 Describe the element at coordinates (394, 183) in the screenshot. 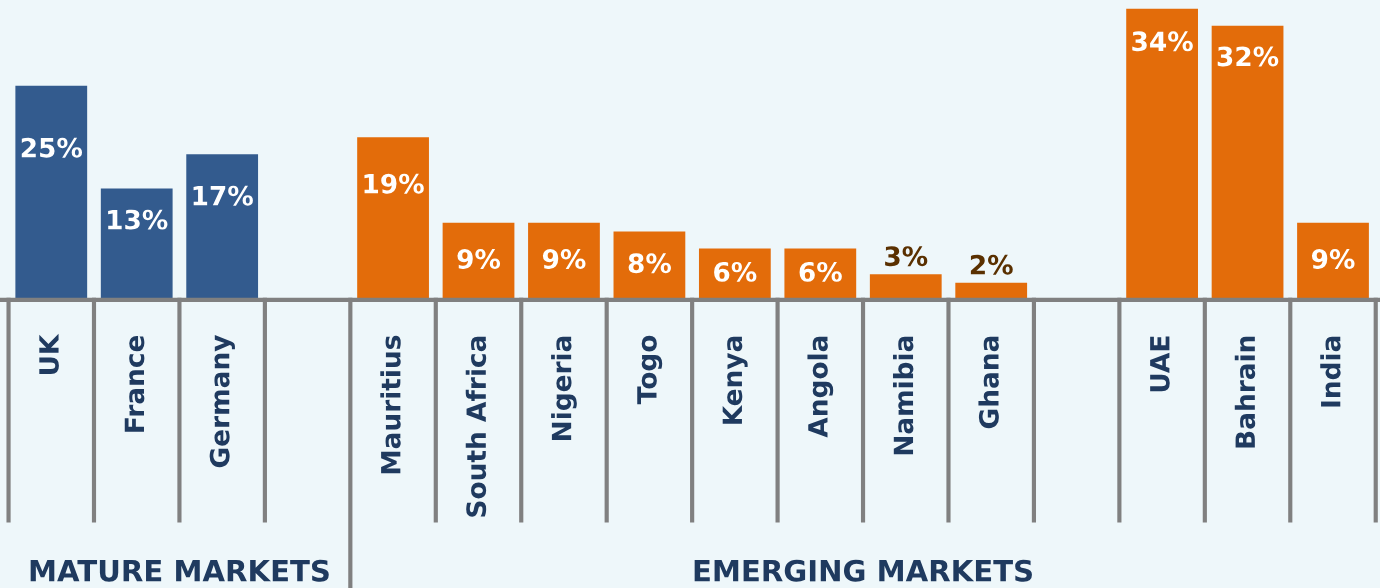

I see `data-label: 19%` at that location.